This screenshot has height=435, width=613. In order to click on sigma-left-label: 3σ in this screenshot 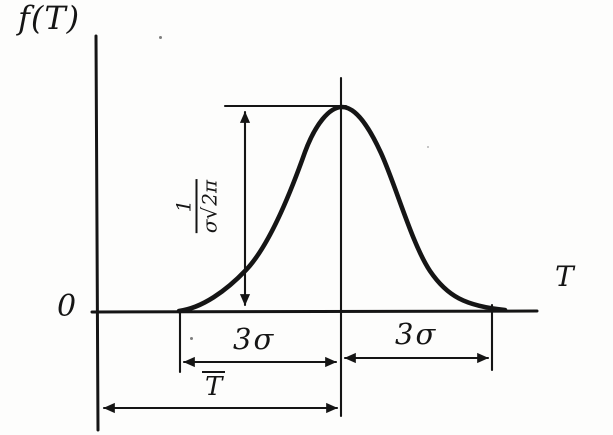, I will do `click(254, 339)`.